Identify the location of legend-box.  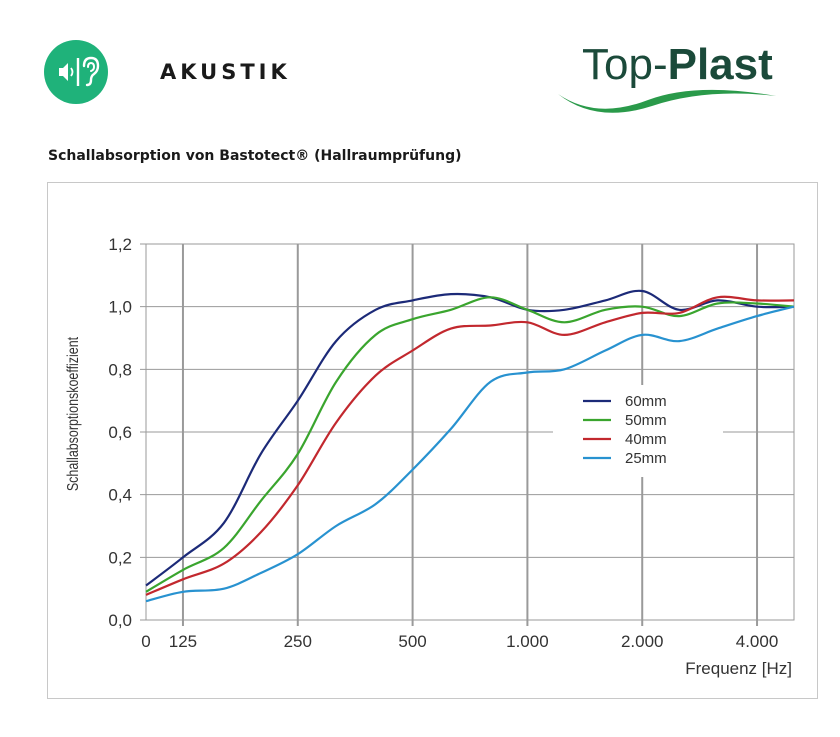
(638, 431).